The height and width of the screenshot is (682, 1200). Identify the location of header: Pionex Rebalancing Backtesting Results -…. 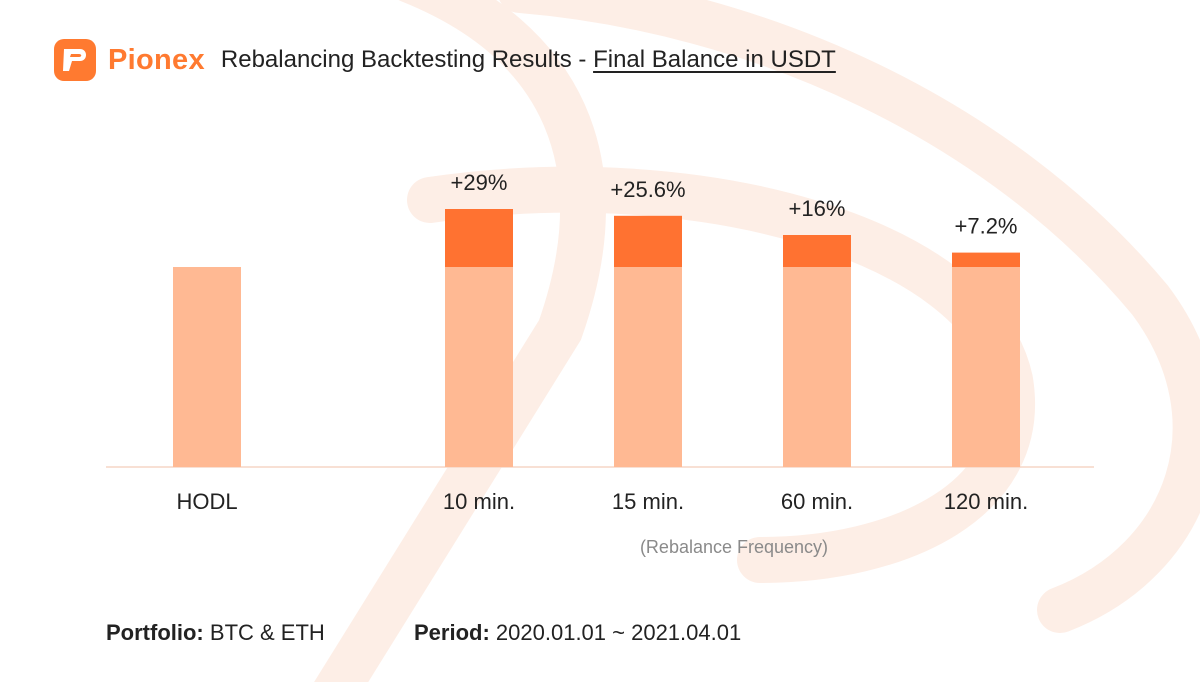
(445, 60).